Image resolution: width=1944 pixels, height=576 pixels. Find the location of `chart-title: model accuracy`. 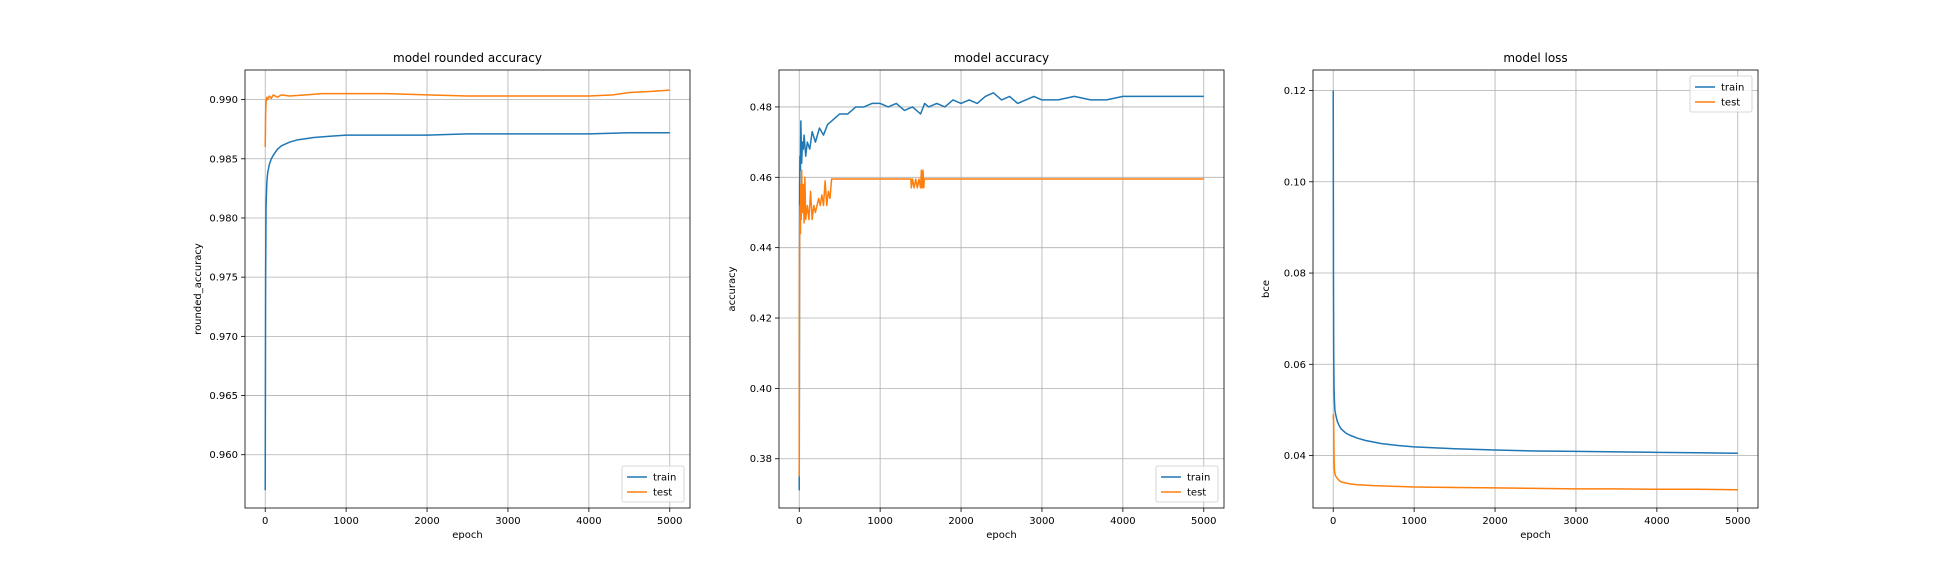

chart-title: model accuracy is located at coordinates (1001, 58).